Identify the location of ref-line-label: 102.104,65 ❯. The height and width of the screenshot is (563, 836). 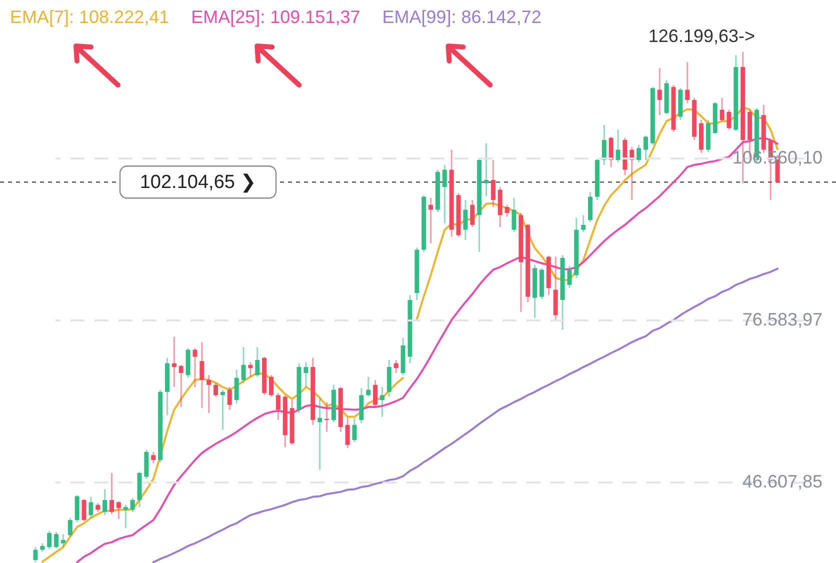
(198, 183).